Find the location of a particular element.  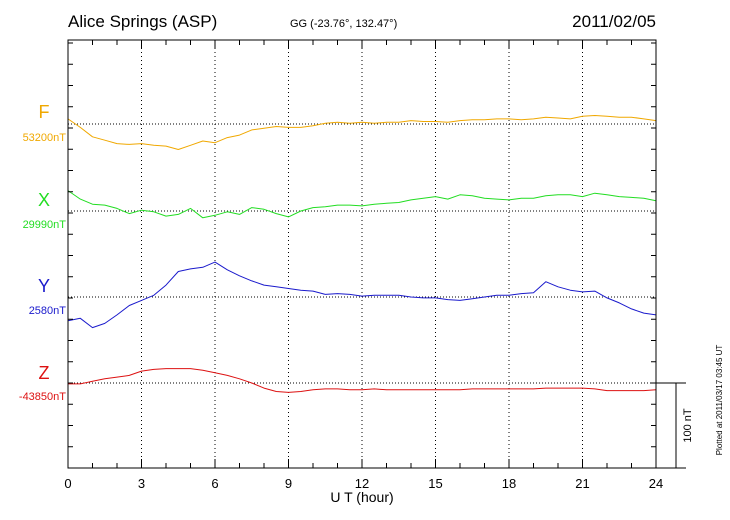

series-labels: F 53200nT X 29990nT Y 2580nT Z -43850nT is located at coordinates (42, 252).